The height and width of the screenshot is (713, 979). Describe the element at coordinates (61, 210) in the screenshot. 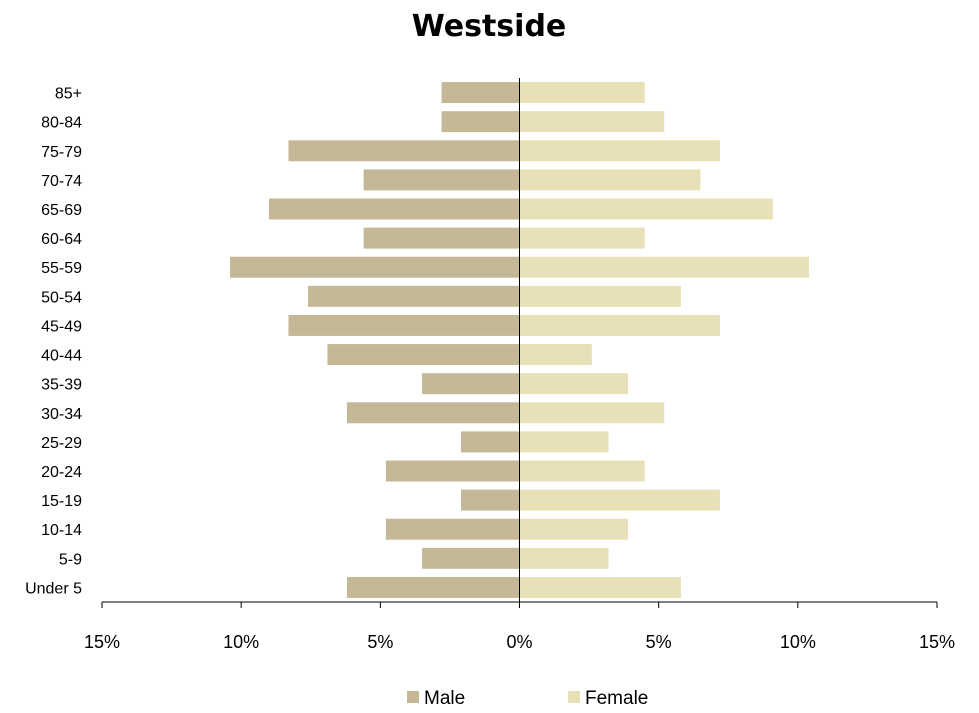

I see `category-label-4: 65-69` at that location.